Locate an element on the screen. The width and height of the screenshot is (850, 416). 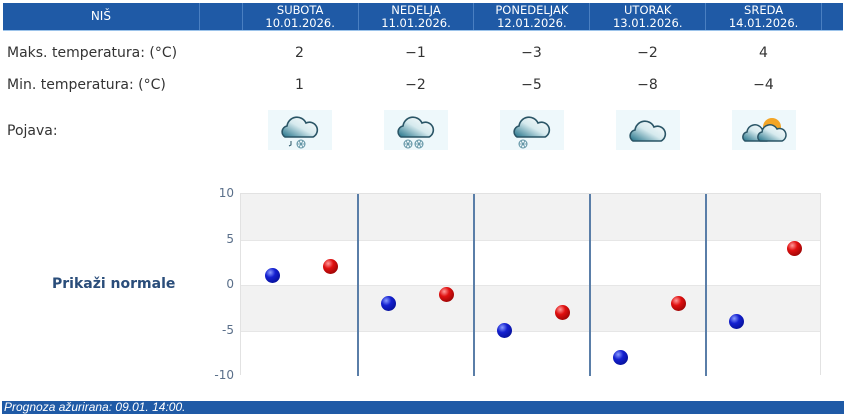
day-header: PONEDELJAK 12.01.2026. is located at coordinates (532, 16).